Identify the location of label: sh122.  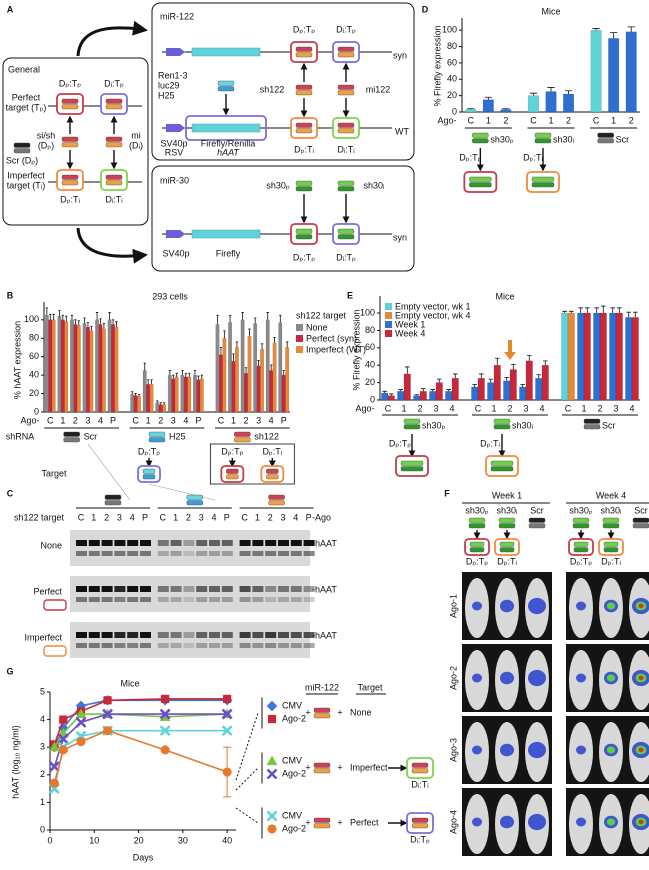
(272, 89).